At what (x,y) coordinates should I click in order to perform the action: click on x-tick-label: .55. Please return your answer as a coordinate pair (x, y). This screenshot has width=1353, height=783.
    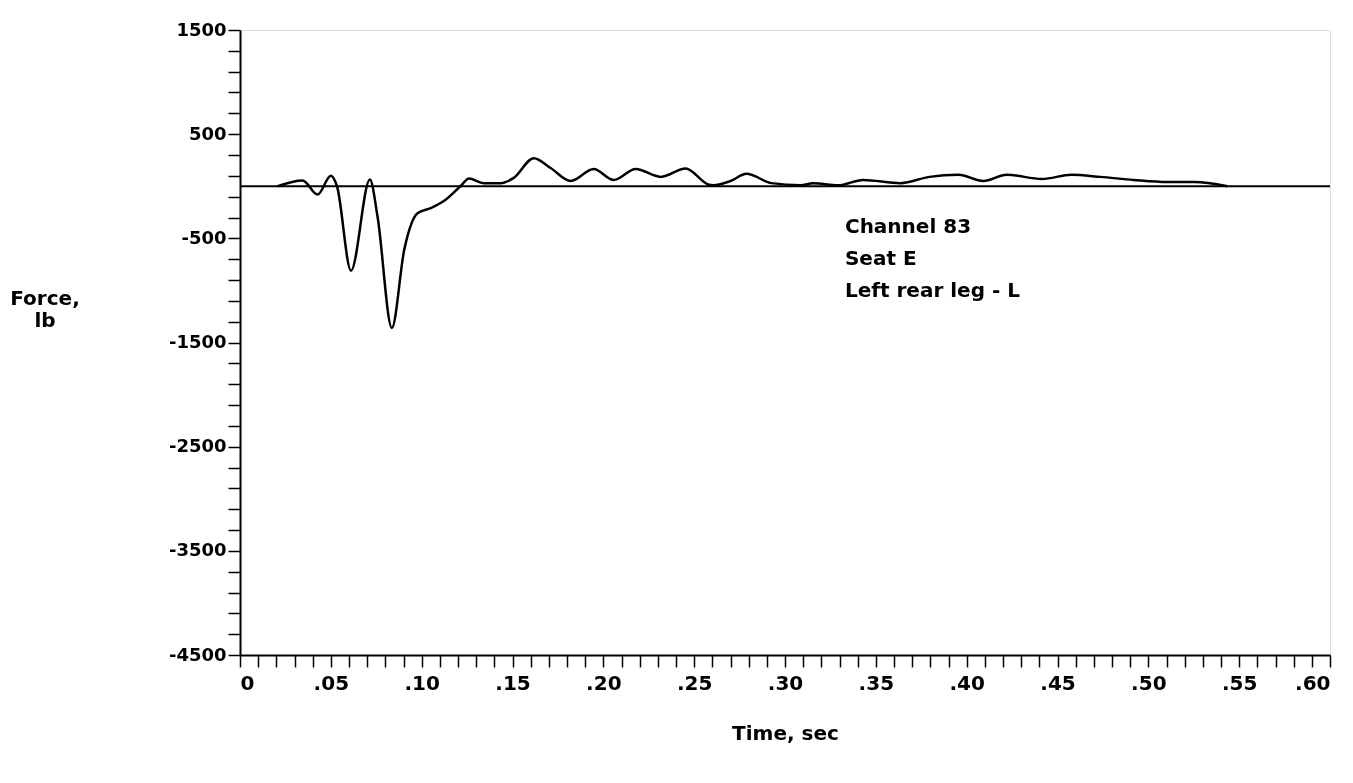
    Looking at the image, I should click on (1239, 682).